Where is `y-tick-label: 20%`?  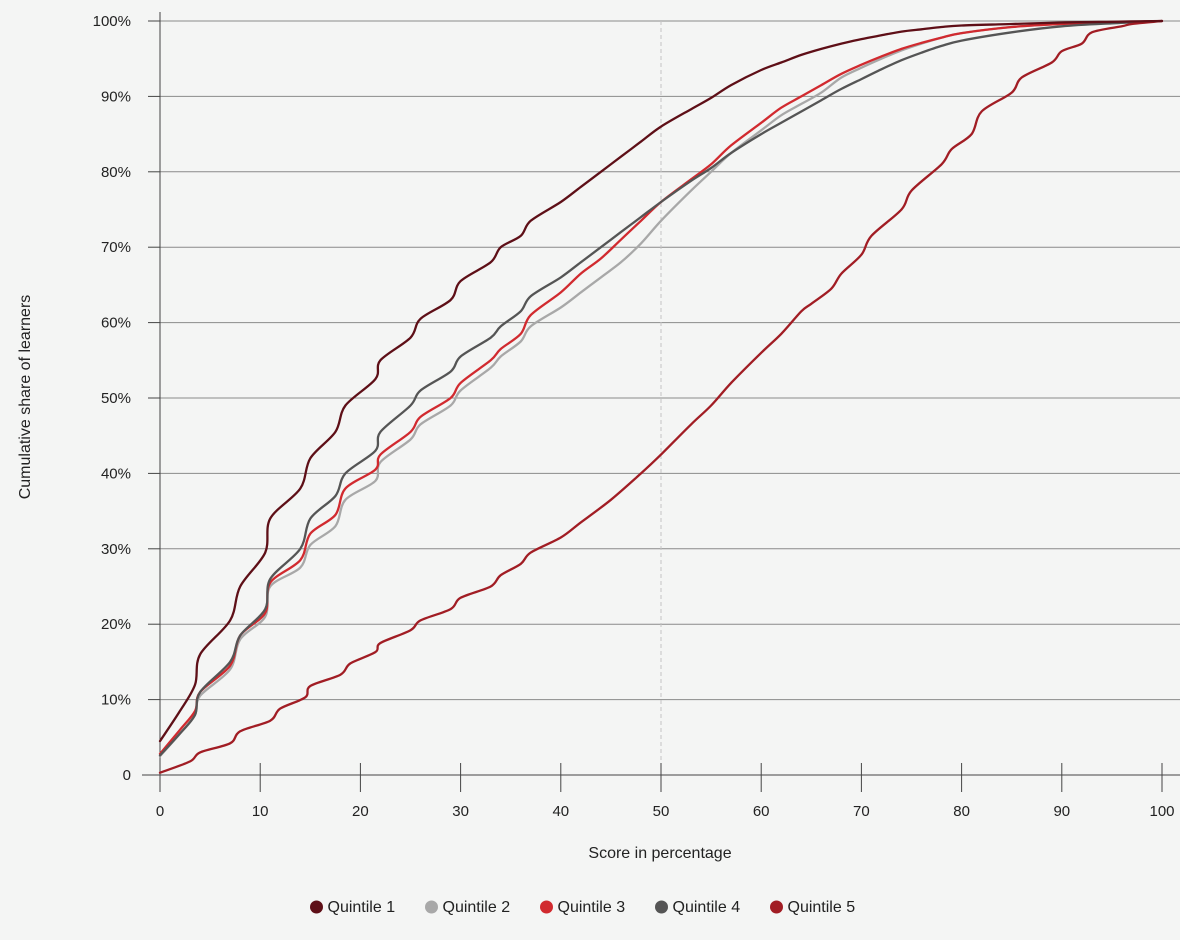 y-tick-label: 20% is located at coordinates (116, 624).